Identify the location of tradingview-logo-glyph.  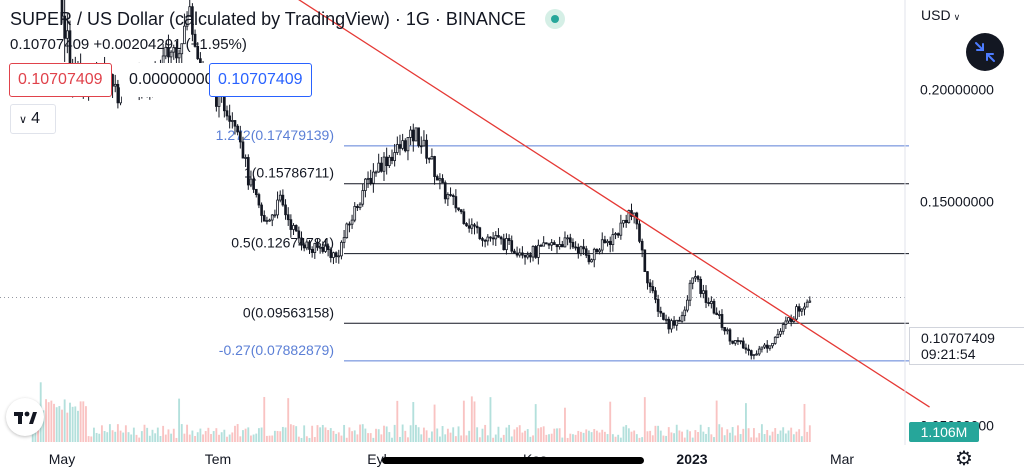
(25, 417).